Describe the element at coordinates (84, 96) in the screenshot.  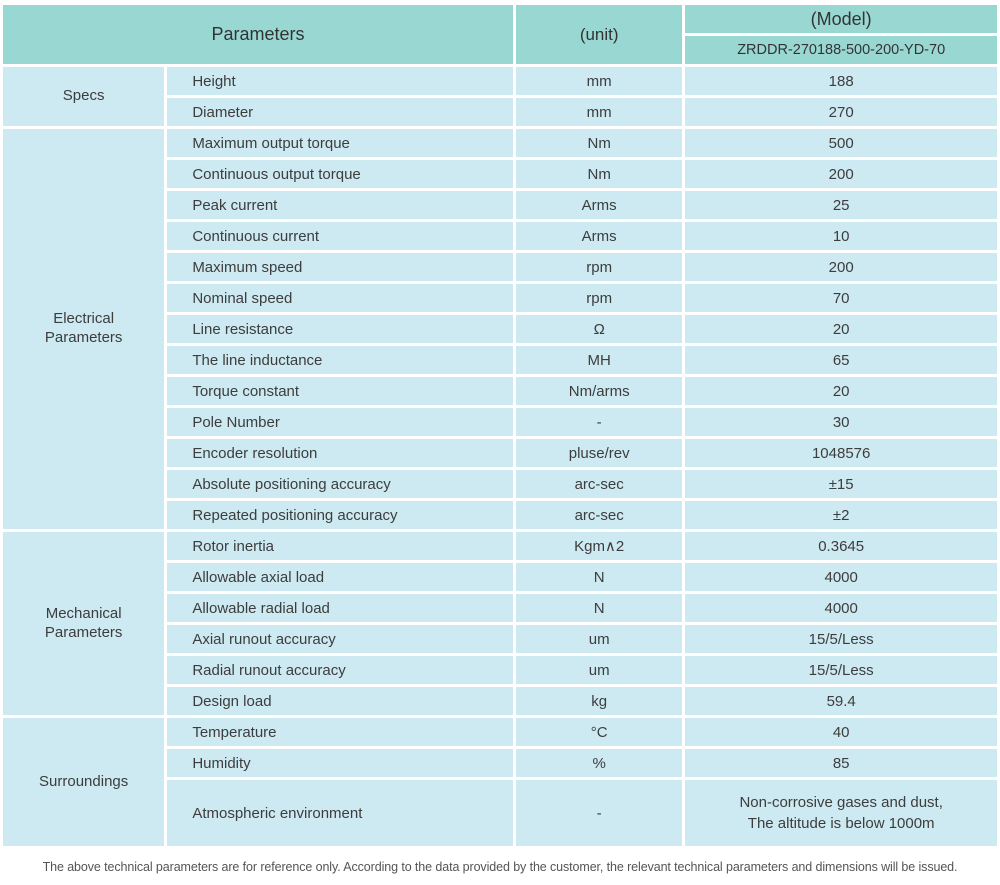
I see `group-cell-specs: Specs` at that location.